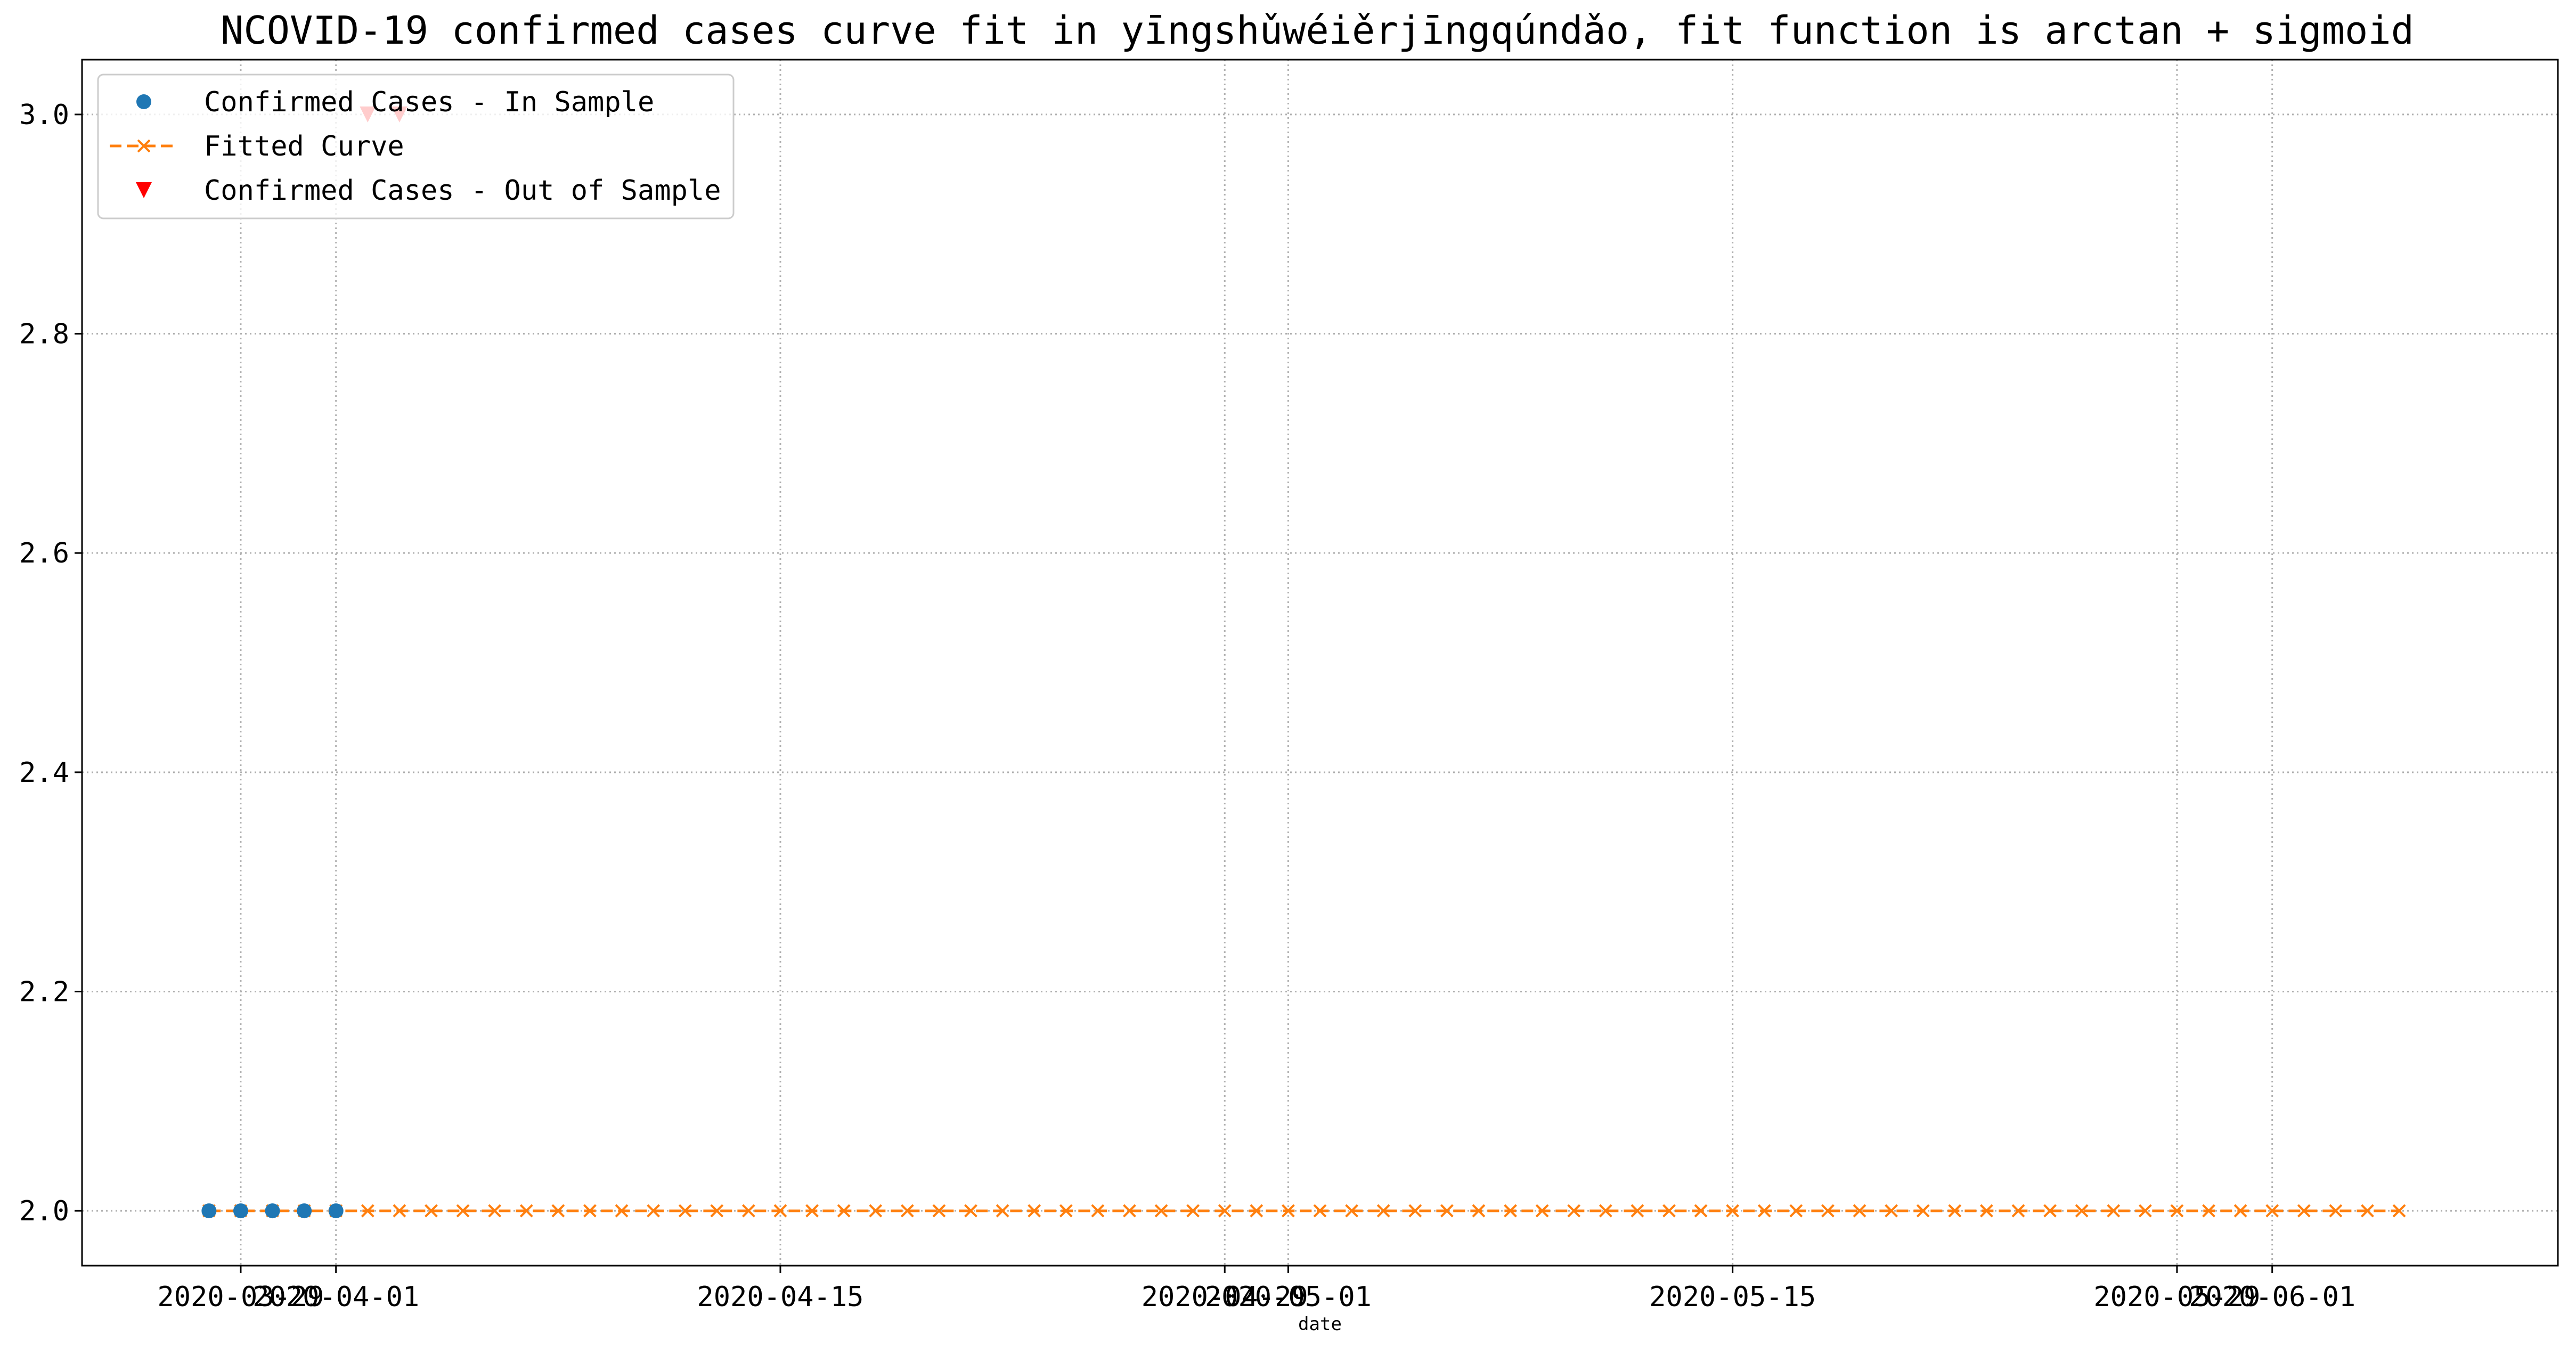 This screenshot has width=2576, height=1353. What do you see at coordinates (240, 1297) in the screenshot?
I see `x-tick-label: 2020-03-29` at bounding box center [240, 1297].